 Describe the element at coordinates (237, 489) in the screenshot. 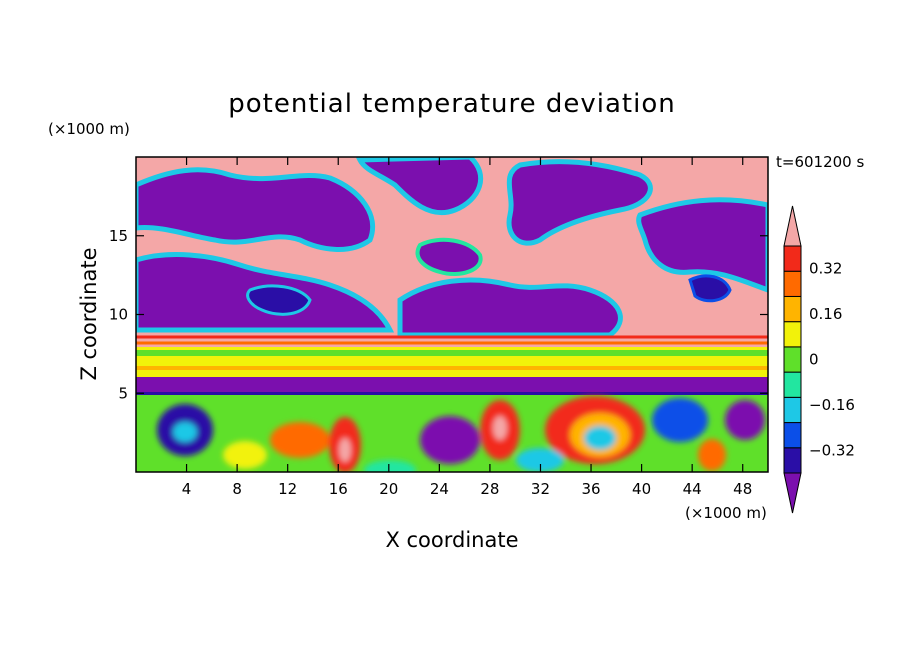

I see `x-tick-label: 8` at that location.